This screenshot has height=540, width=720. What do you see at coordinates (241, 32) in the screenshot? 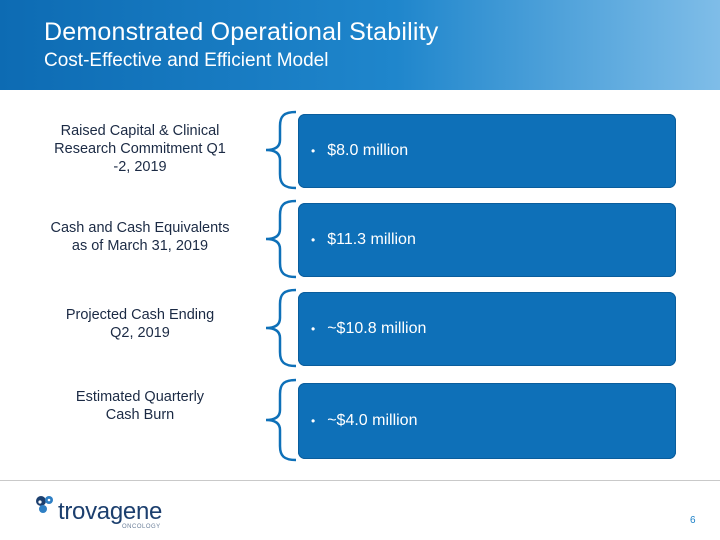
I see `slide-title: Demonstrated Operational Stability` at bounding box center [241, 32].